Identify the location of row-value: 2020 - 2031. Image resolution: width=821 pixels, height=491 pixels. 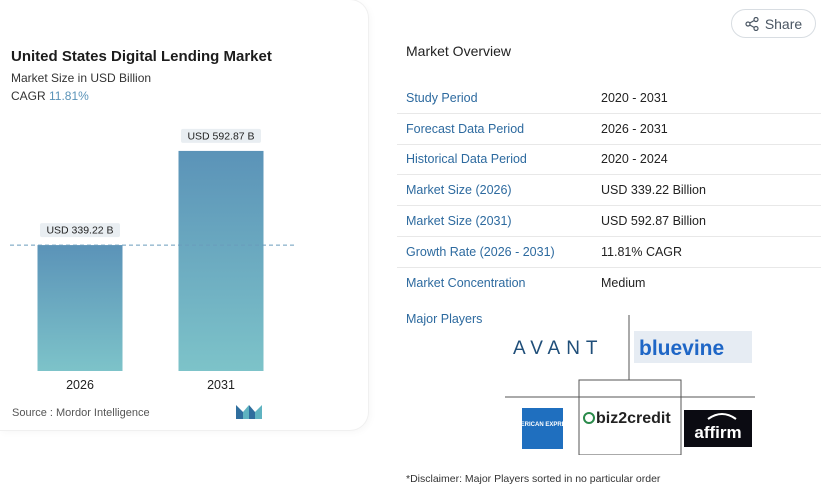
(634, 97).